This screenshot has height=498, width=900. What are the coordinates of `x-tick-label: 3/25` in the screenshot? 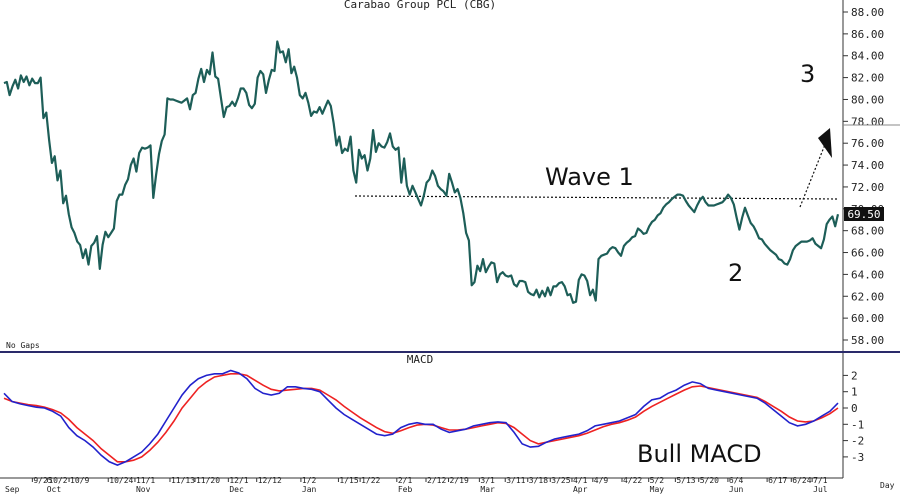 It's located at (560, 480).